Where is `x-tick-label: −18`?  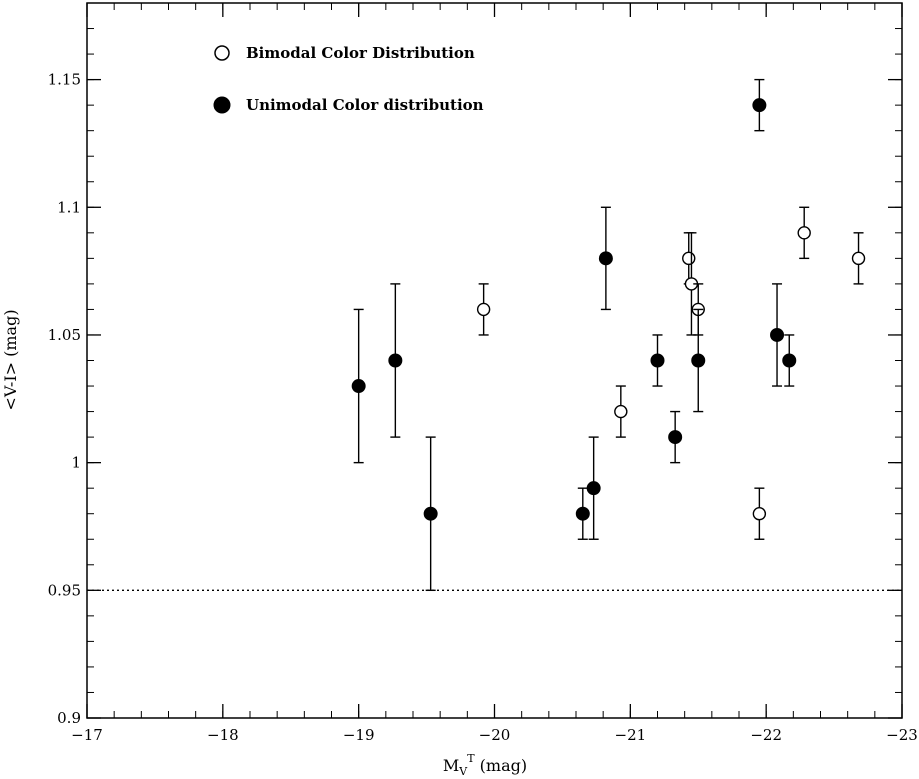
x-tick-label: −18 is located at coordinates (223, 735).